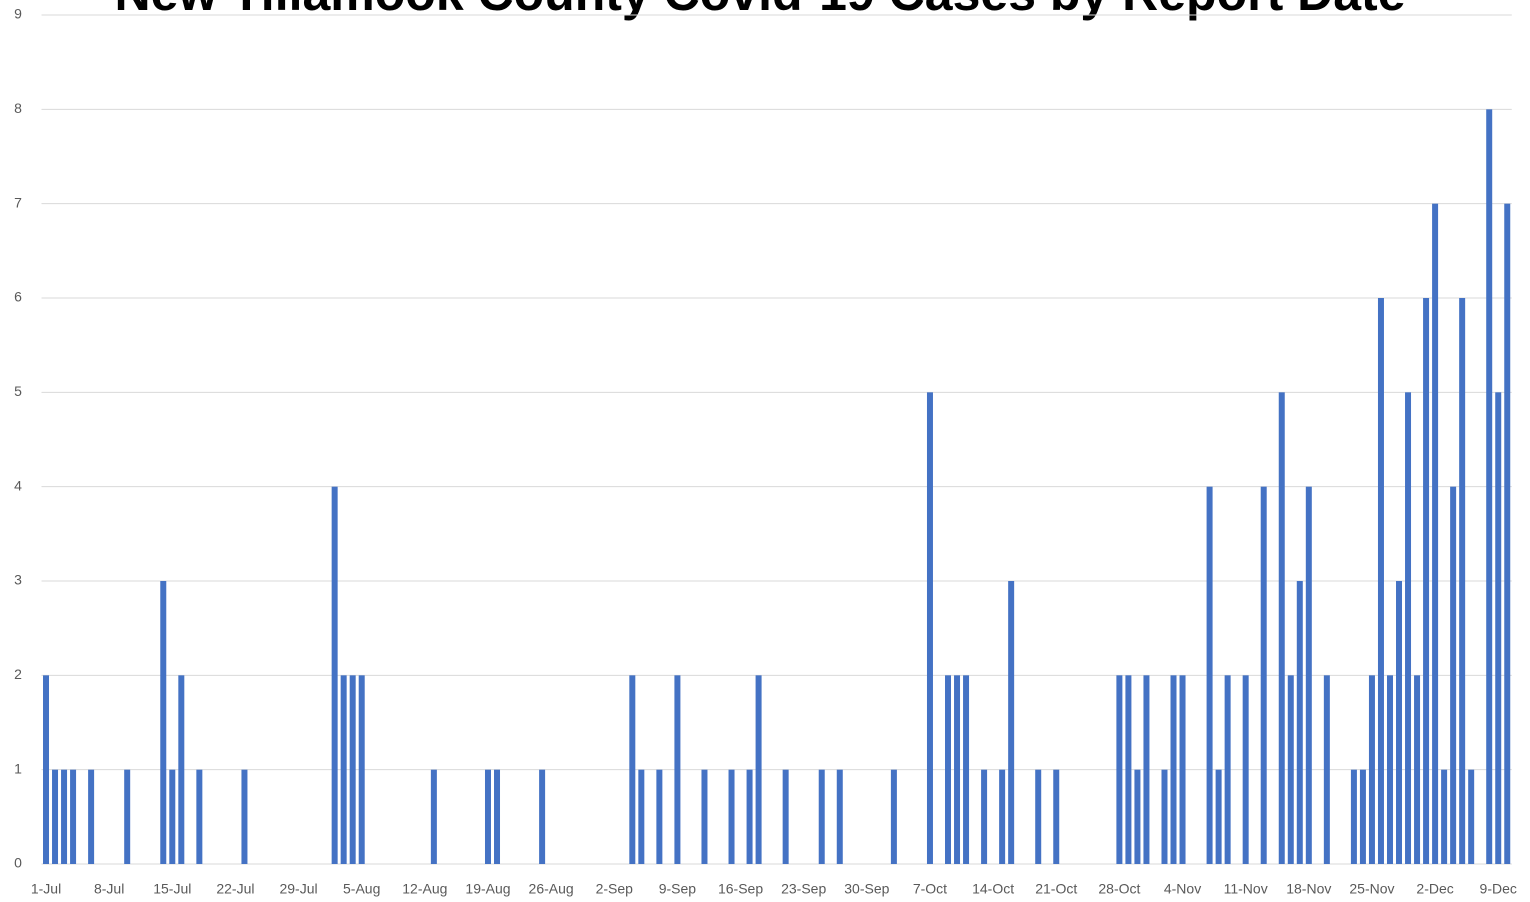  I want to click on x-tick-label: 15-Jul, so click(172, 889).